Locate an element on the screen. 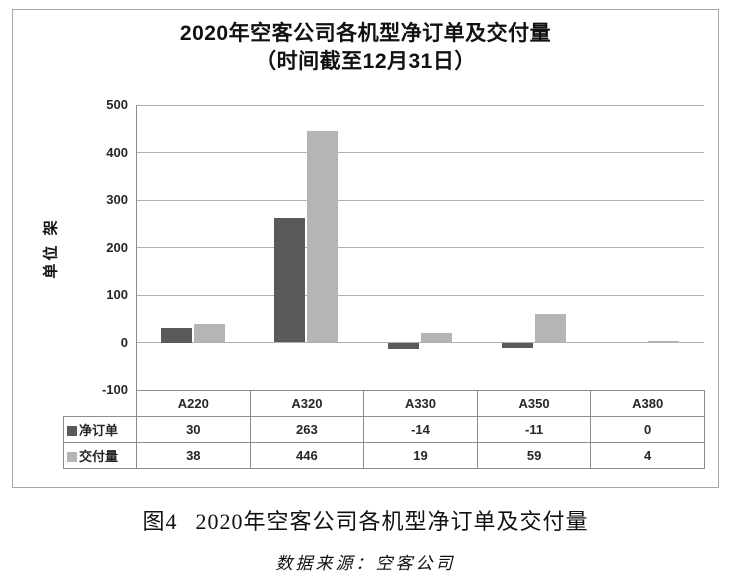 This screenshot has height=582, width=731. bar-净订单-A350 is located at coordinates (517, 345).